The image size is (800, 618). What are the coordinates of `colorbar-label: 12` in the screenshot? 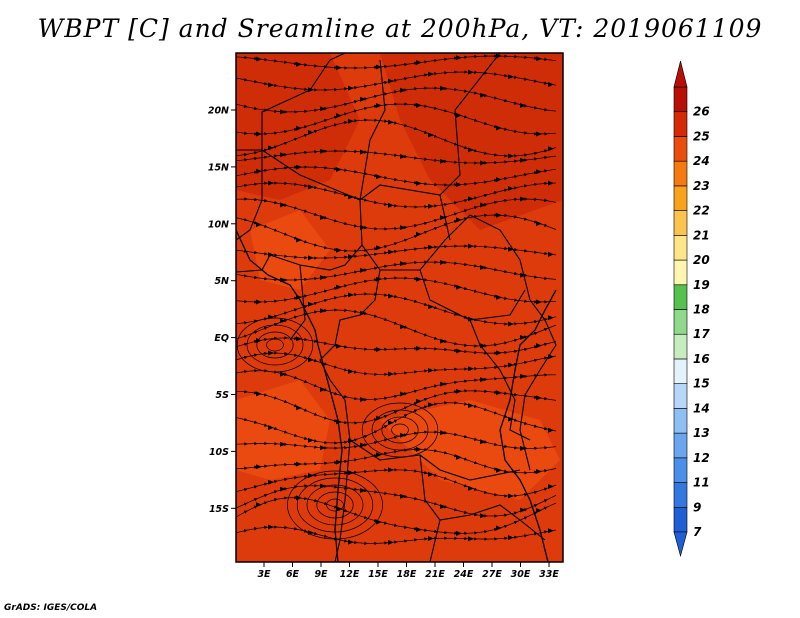 It's located at (701, 458).